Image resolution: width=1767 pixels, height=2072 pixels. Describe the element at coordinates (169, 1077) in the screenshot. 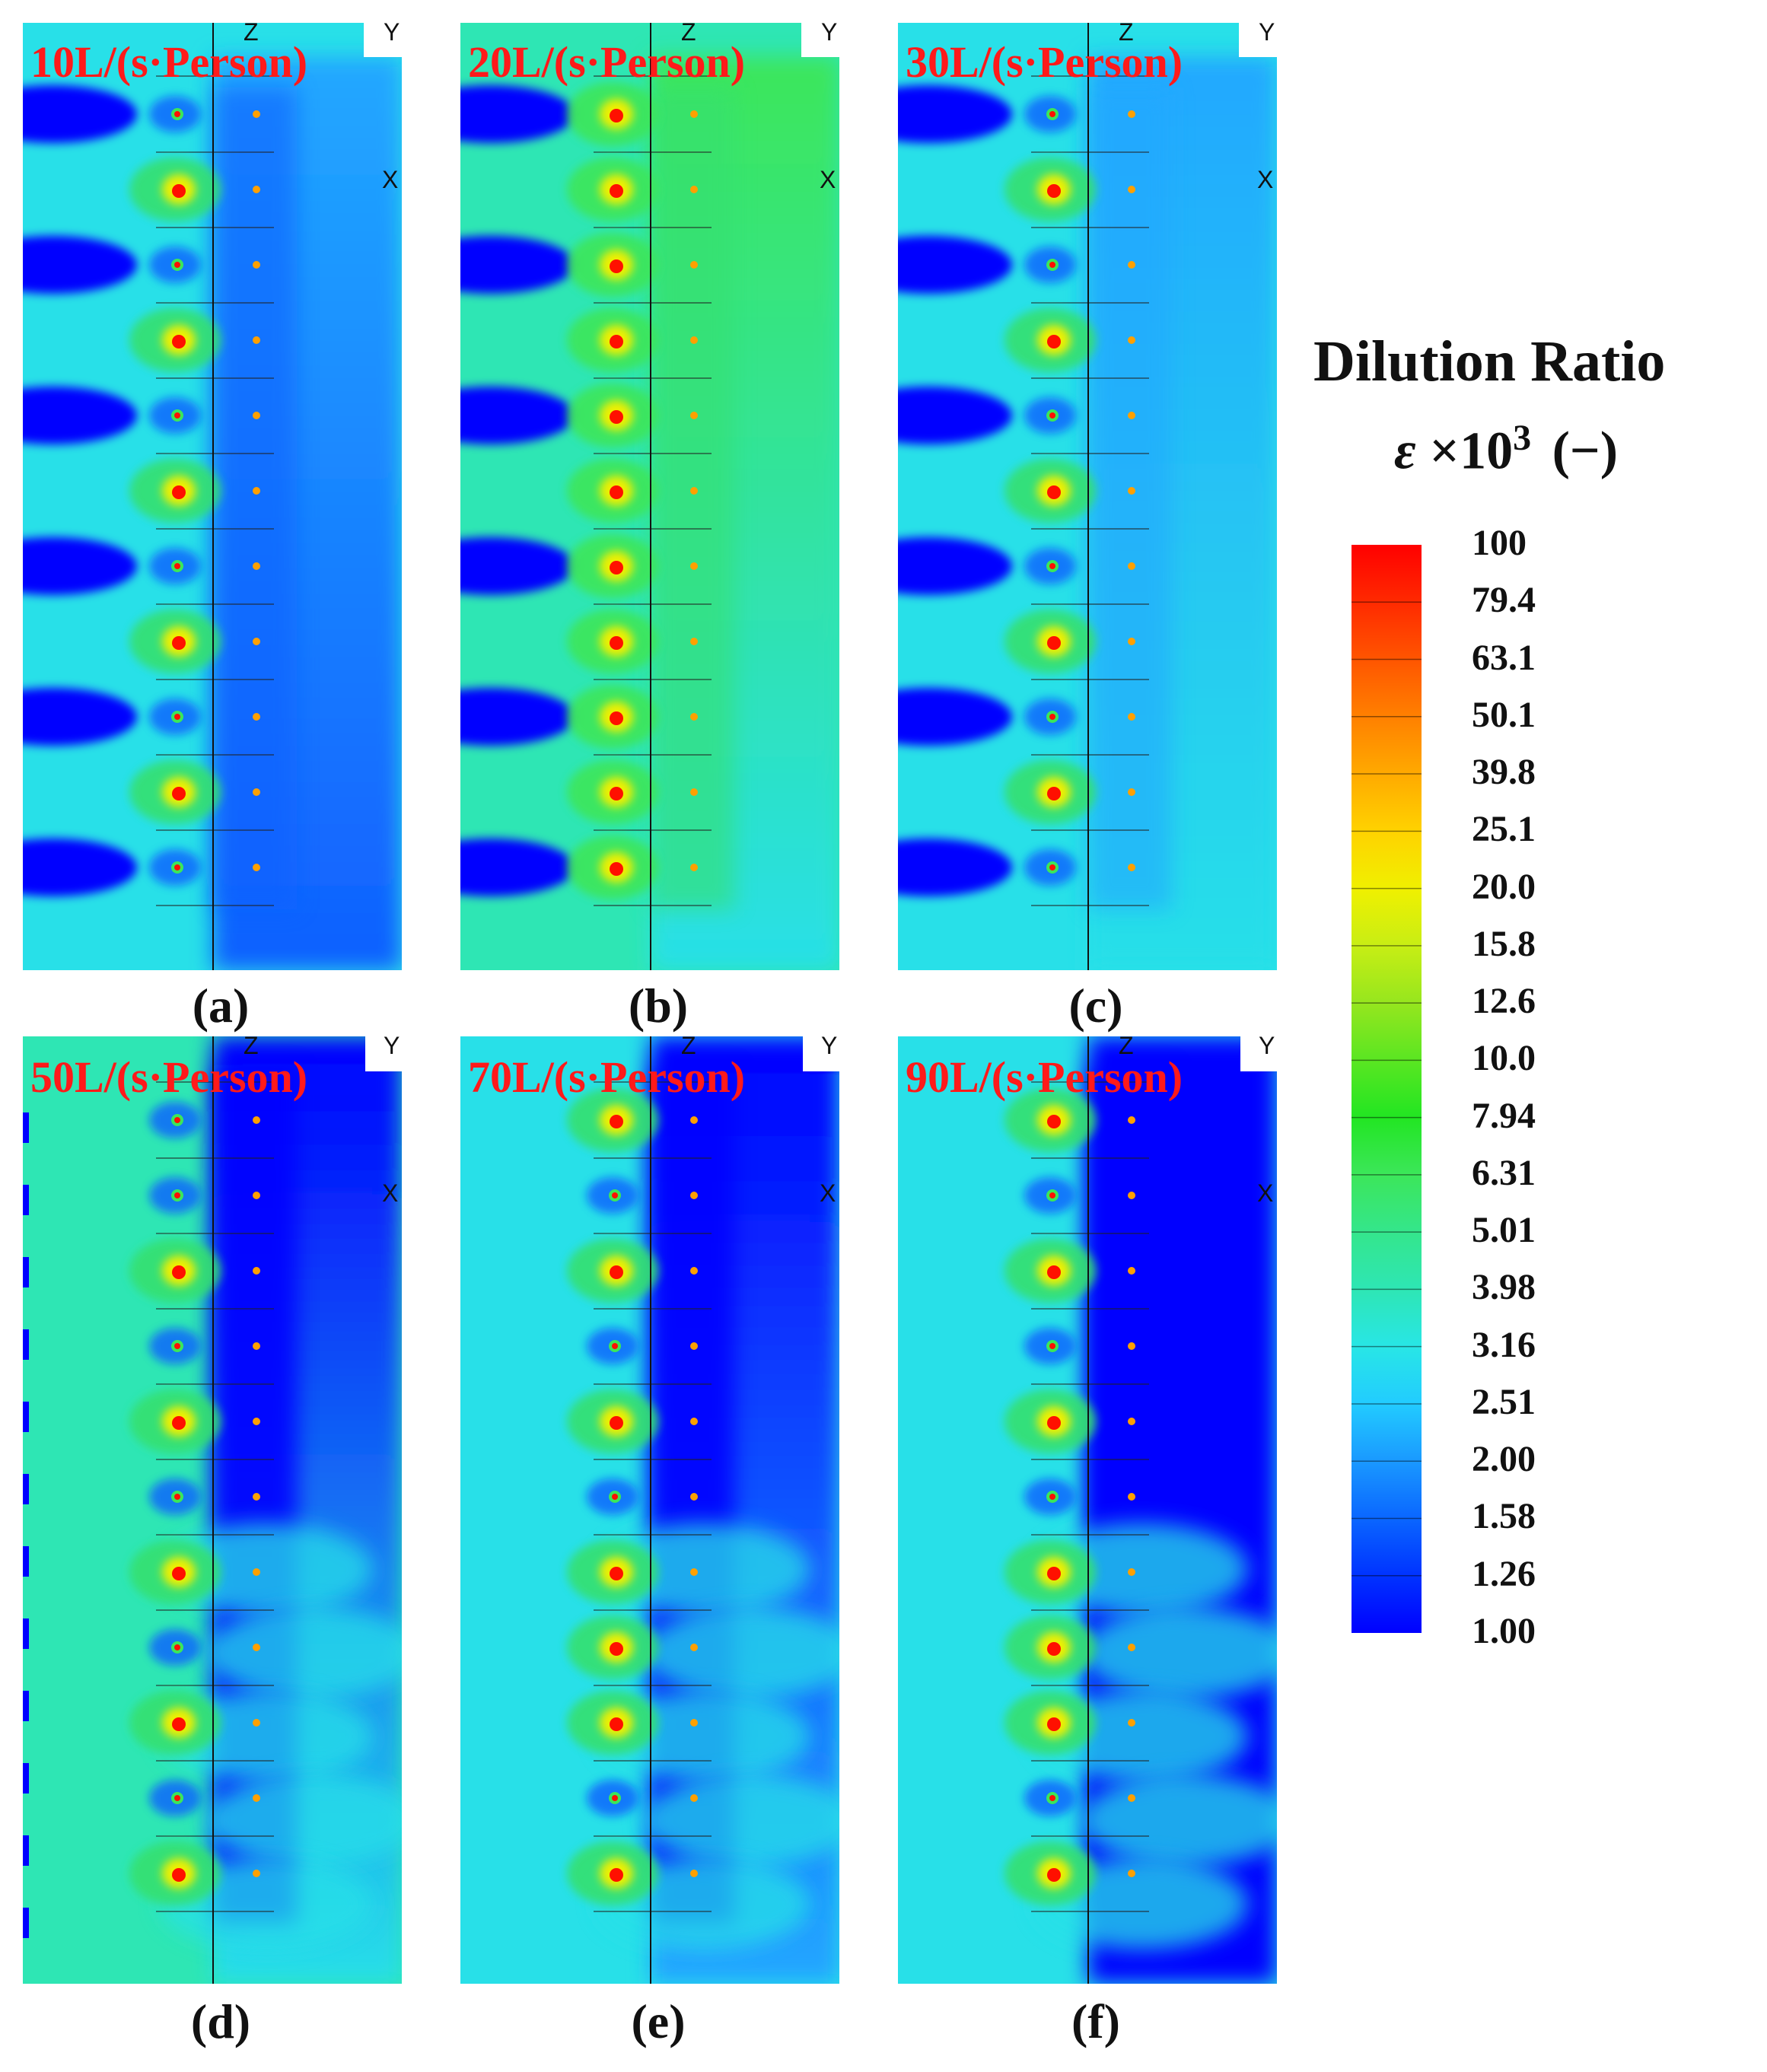

I see `panel-label-d: 50L/(s·Person)` at that location.